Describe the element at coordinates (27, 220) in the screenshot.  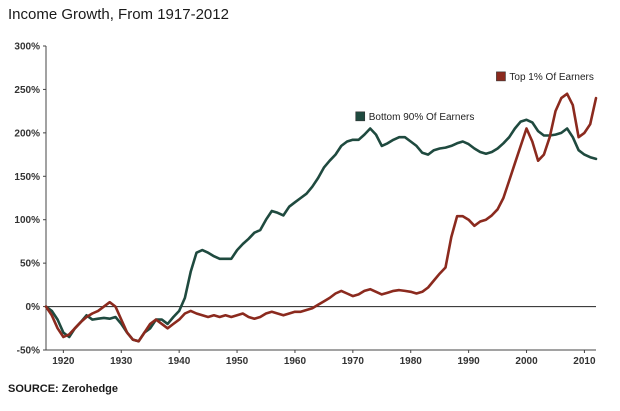
I see `y-tick-label: 100%` at that location.